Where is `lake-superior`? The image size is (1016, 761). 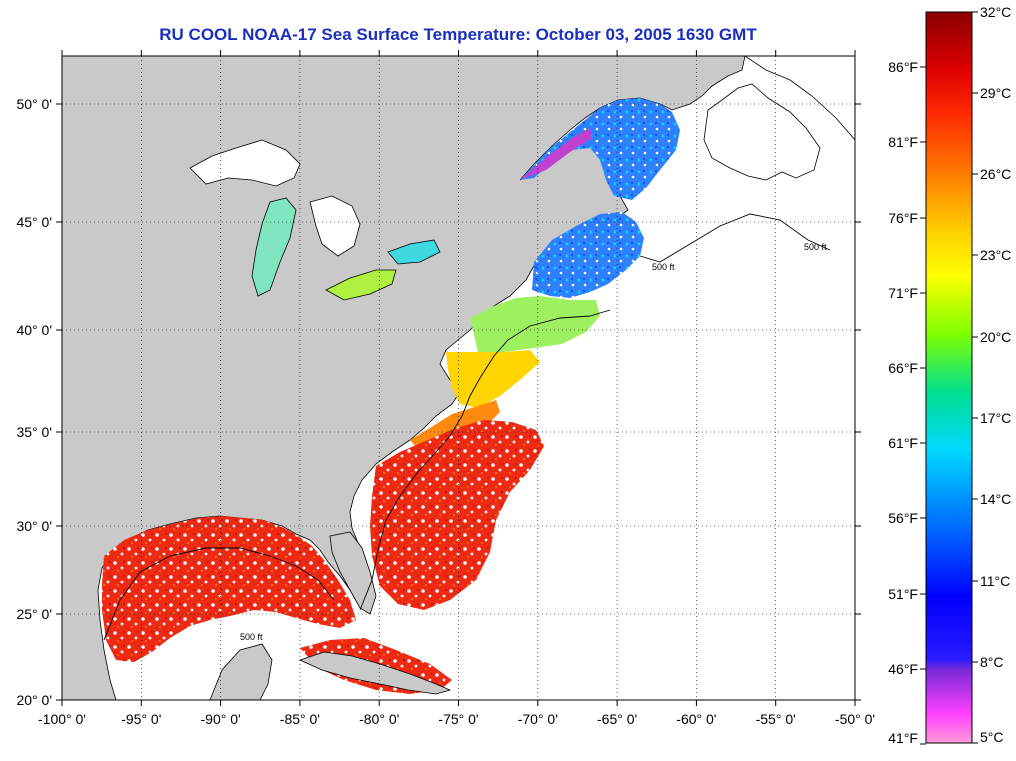
lake-superior is located at coordinates (245, 163).